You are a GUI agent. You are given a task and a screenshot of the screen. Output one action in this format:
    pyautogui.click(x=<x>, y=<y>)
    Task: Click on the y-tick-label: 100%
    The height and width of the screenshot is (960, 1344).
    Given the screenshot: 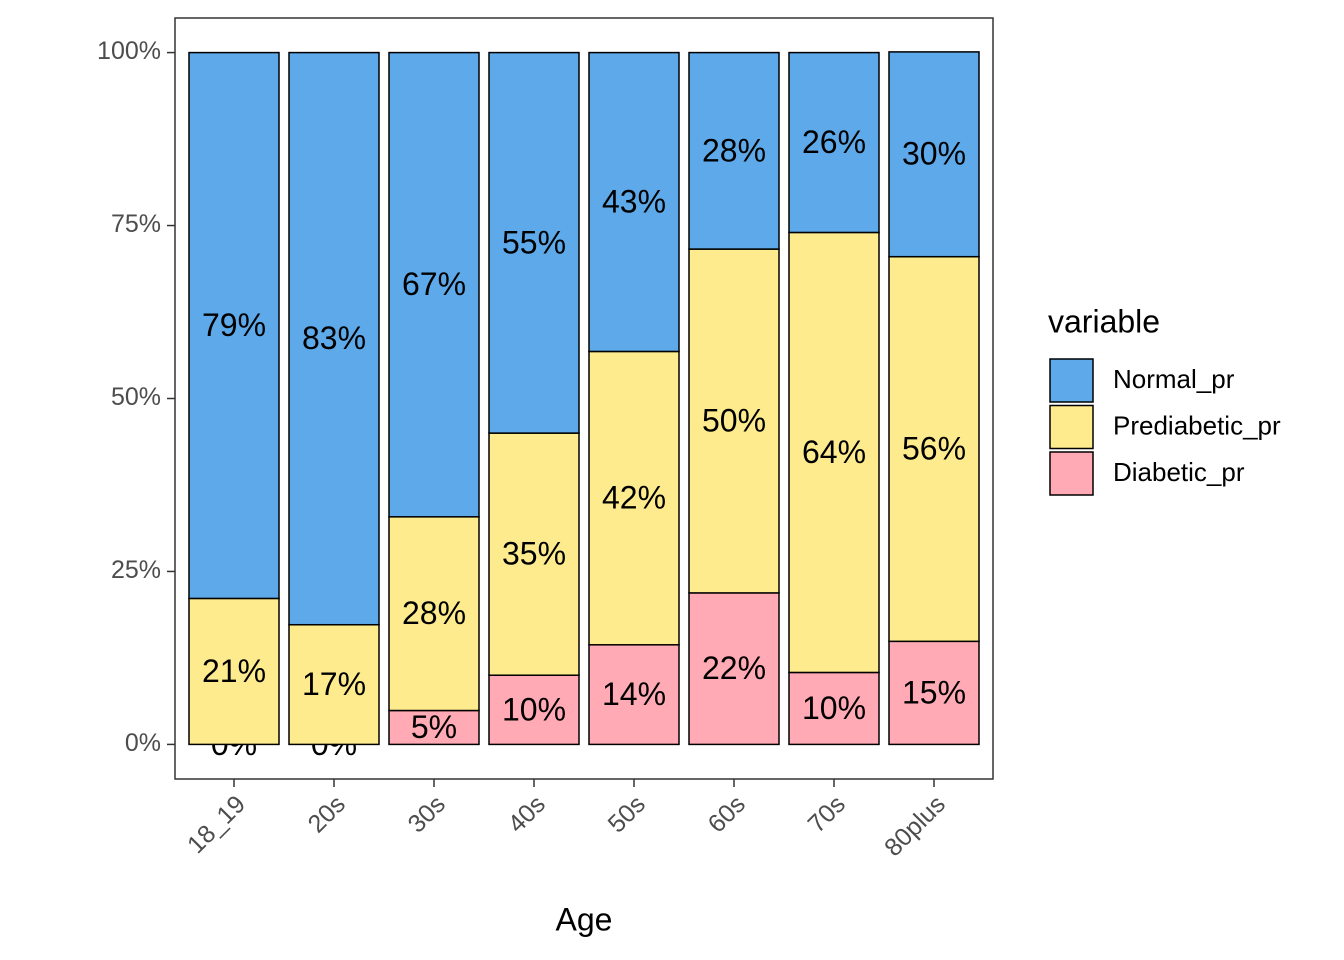 What is the action you would take?
    pyautogui.click(x=129, y=51)
    